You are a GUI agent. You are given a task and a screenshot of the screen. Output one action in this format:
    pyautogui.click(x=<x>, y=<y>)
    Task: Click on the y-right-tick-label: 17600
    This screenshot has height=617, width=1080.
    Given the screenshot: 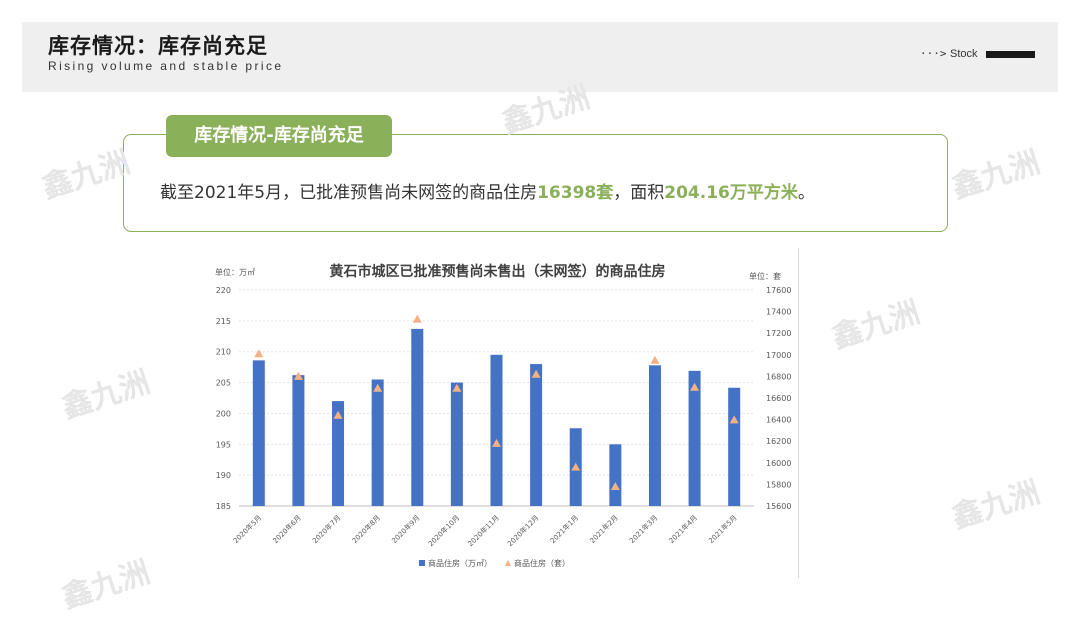 What is the action you would take?
    pyautogui.click(x=778, y=290)
    